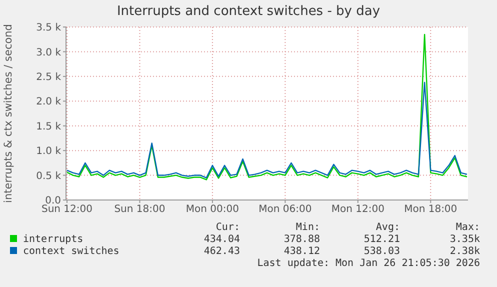 The image size is (497, 287). I want to click on chart-title: Interrupts and context switches - by day, so click(249, 11).